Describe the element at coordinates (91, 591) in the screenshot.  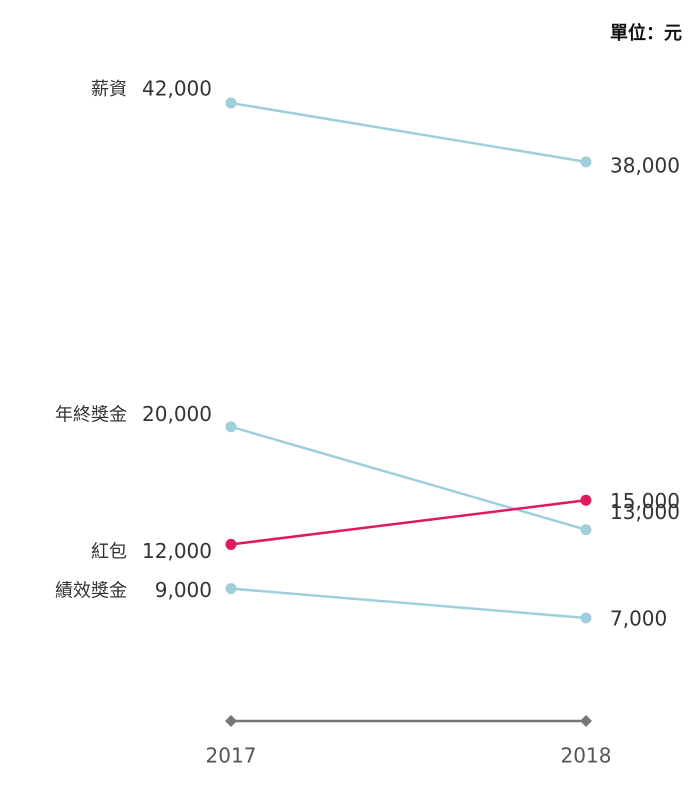
I see `series-name: 績效獎金` at that location.